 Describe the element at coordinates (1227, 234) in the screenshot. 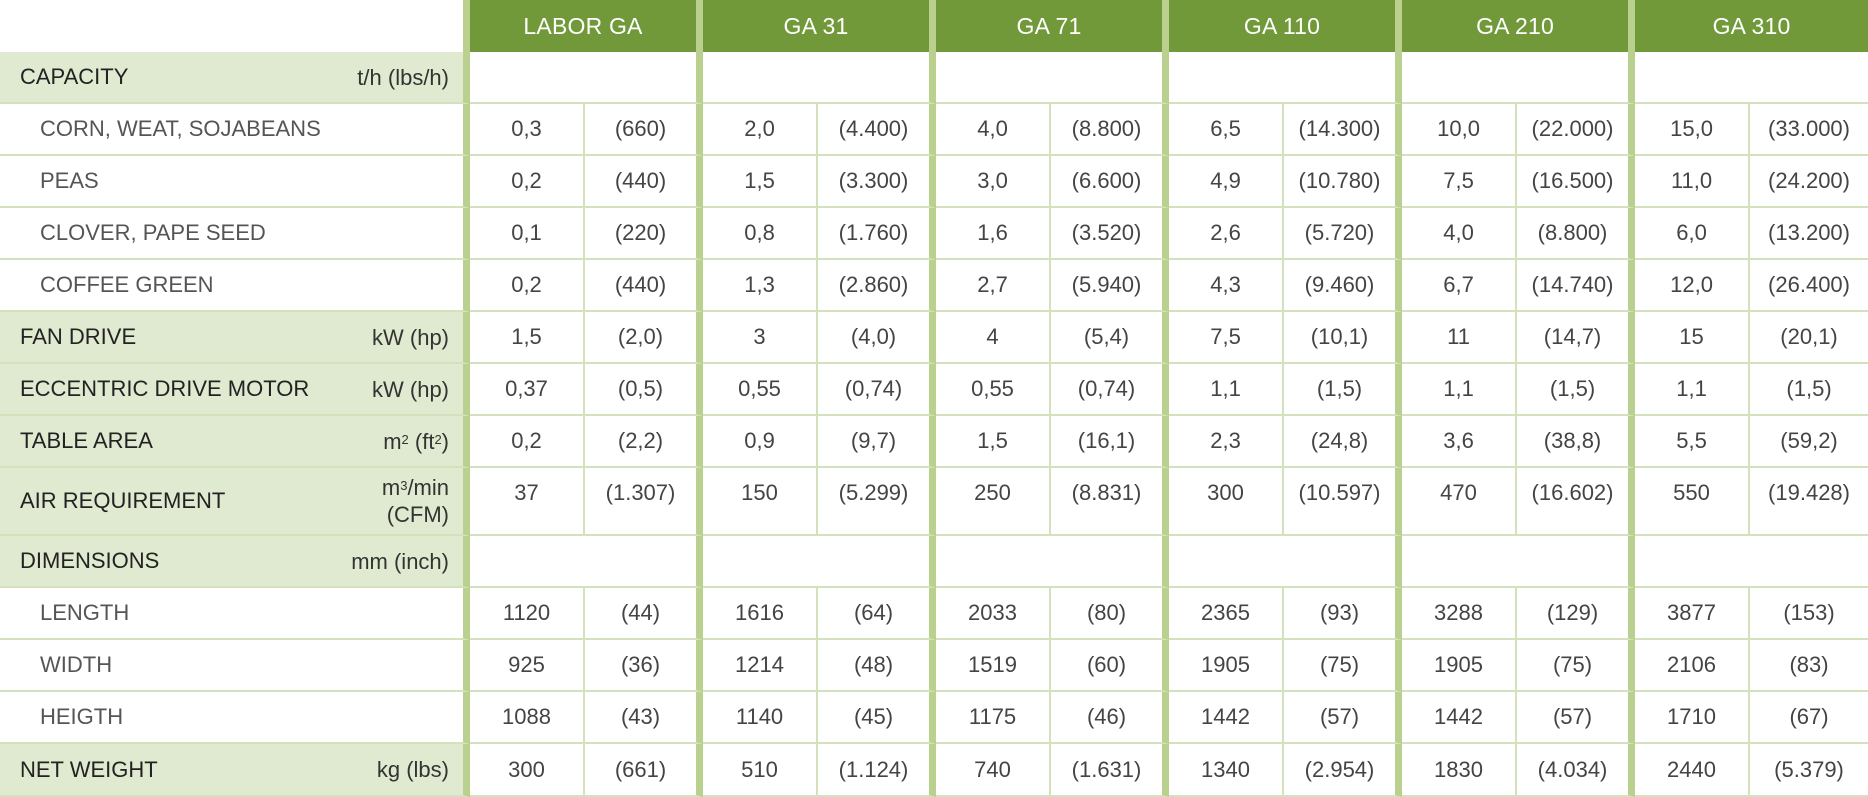

I see `value-cell: 2,6` at that location.